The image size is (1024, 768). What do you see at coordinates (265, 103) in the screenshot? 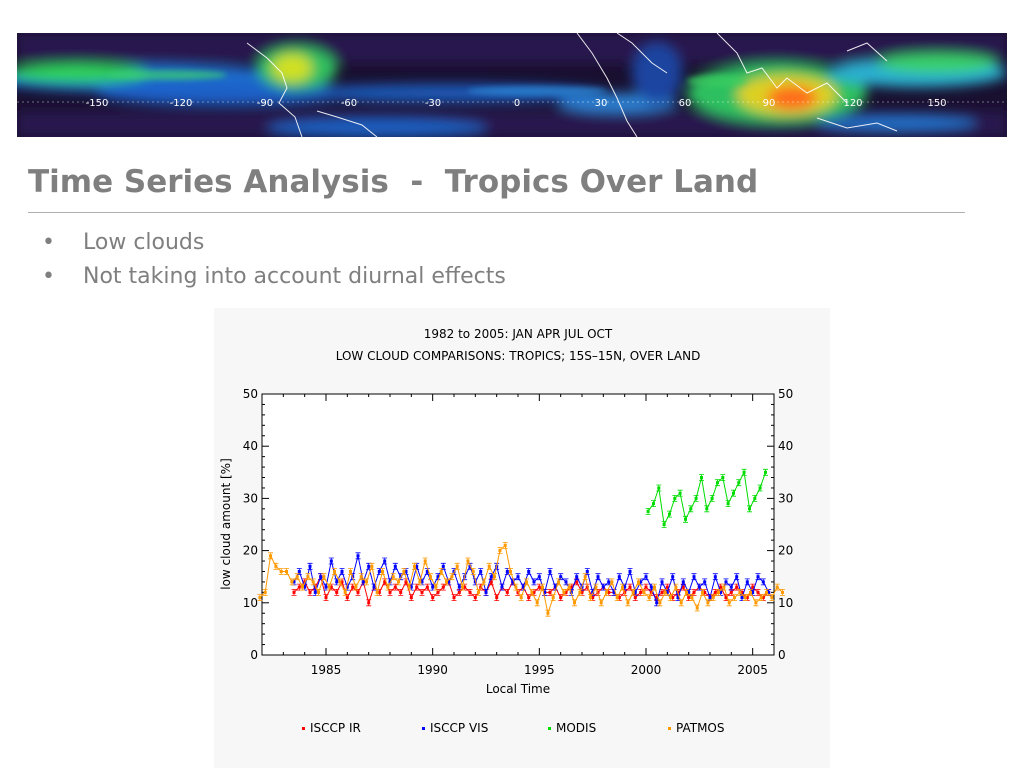
I see `longitude-label: -90` at bounding box center [265, 103].